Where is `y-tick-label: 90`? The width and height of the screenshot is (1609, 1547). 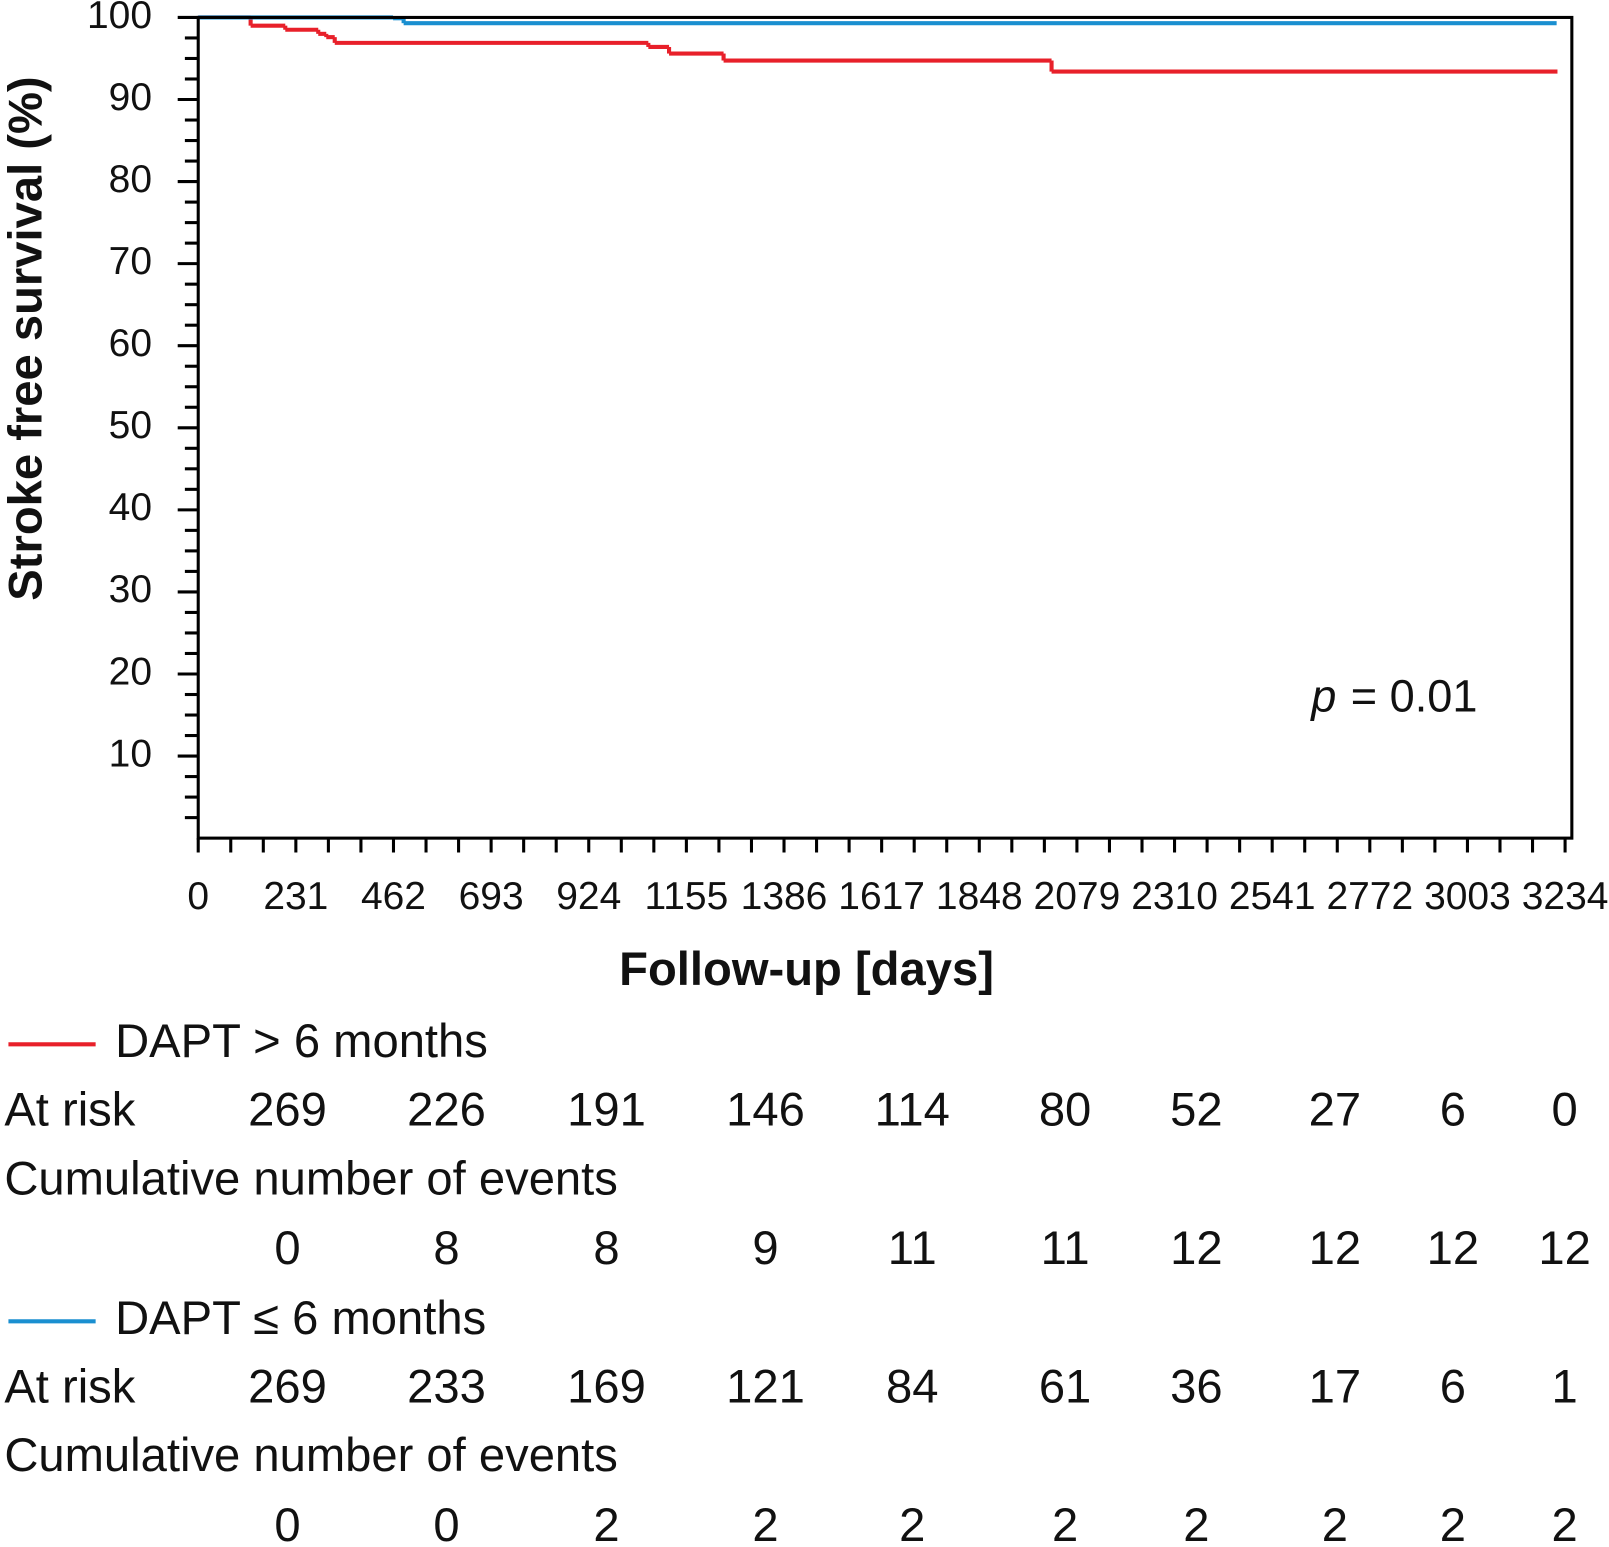 y-tick-label: 90 is located at coordinates (130, 97).